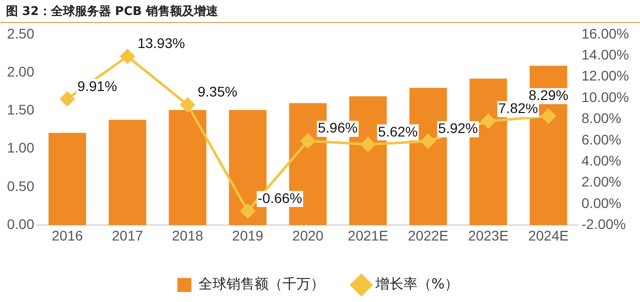 The width and height of the screenshot is (640, 302). Describe the element at coordinates (605, 54) in the screenshot. I see `y2-tick-label: 14.00%` at that location.